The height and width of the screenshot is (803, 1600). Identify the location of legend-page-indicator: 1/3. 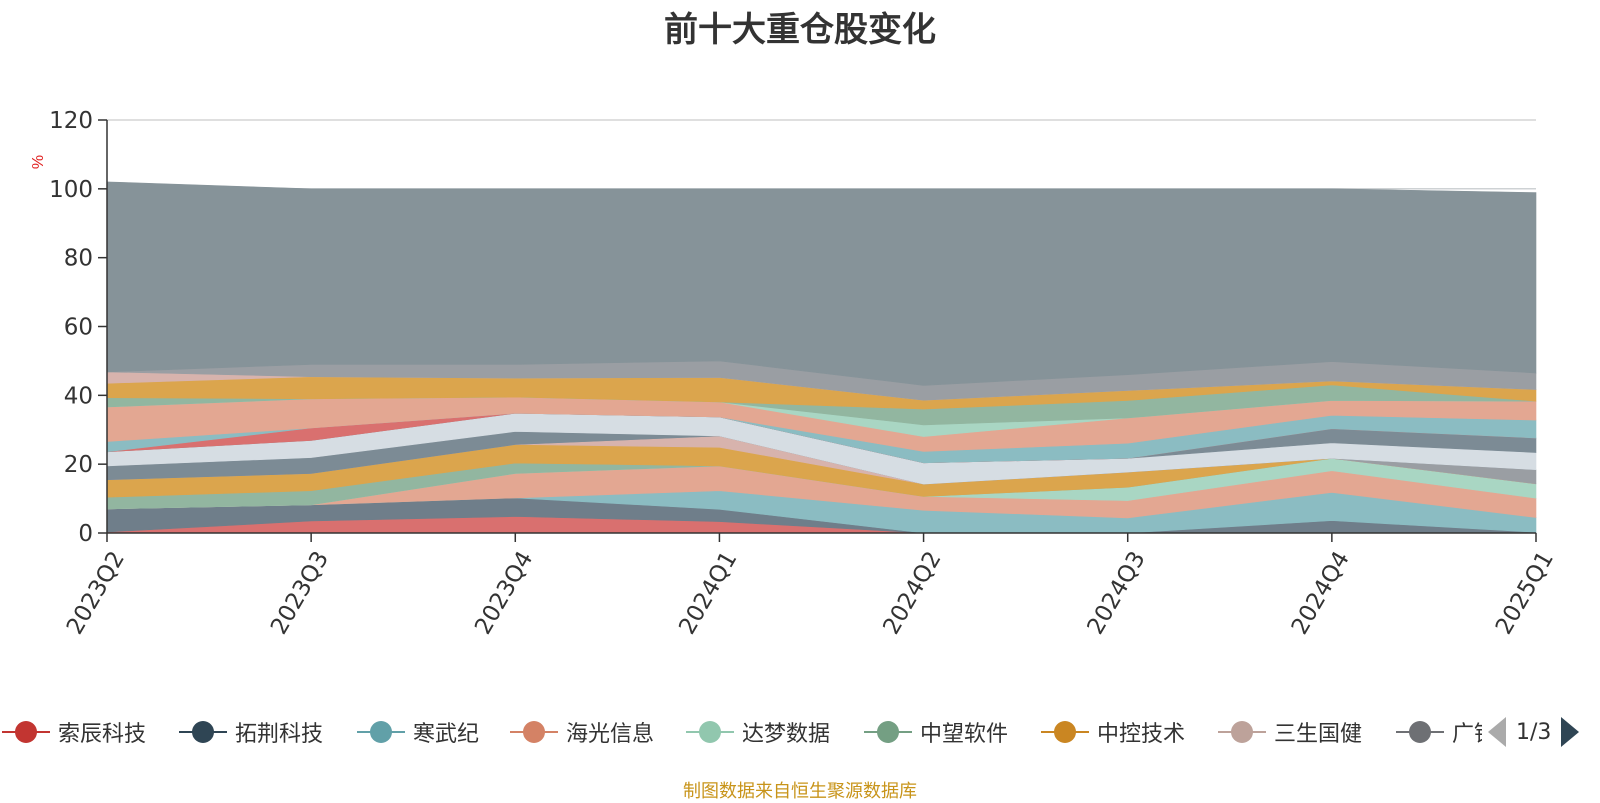
(1534, 732).